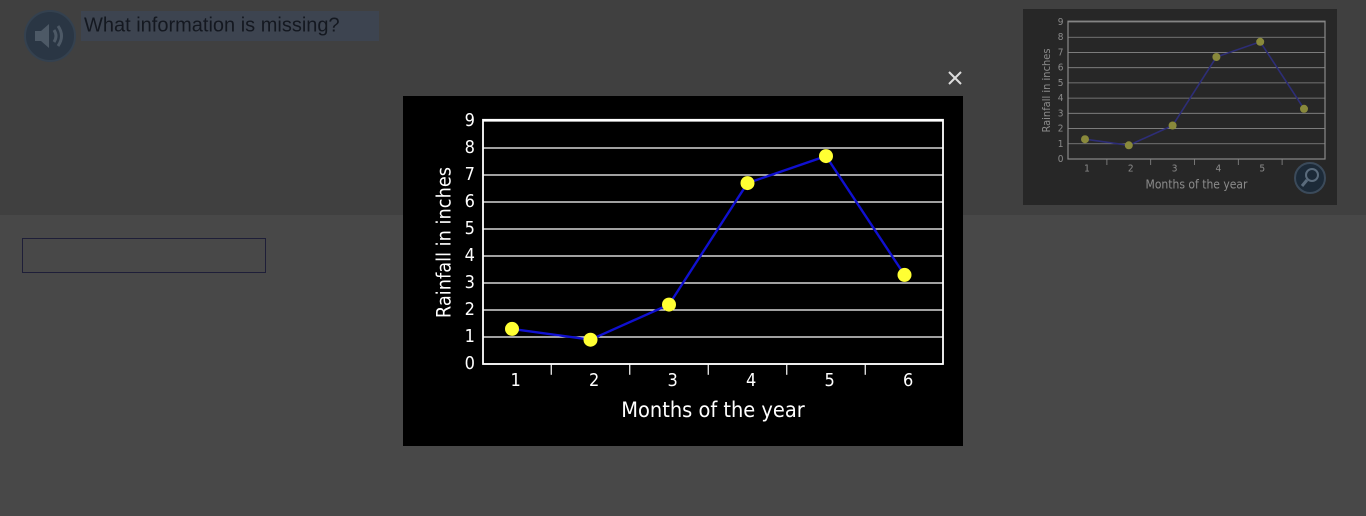 This screenshot has height=516, width=1366. What do you see at coordinates (57, 36) in the screenshot?
I see `speaker-waves` at bounding box center [57, 36].